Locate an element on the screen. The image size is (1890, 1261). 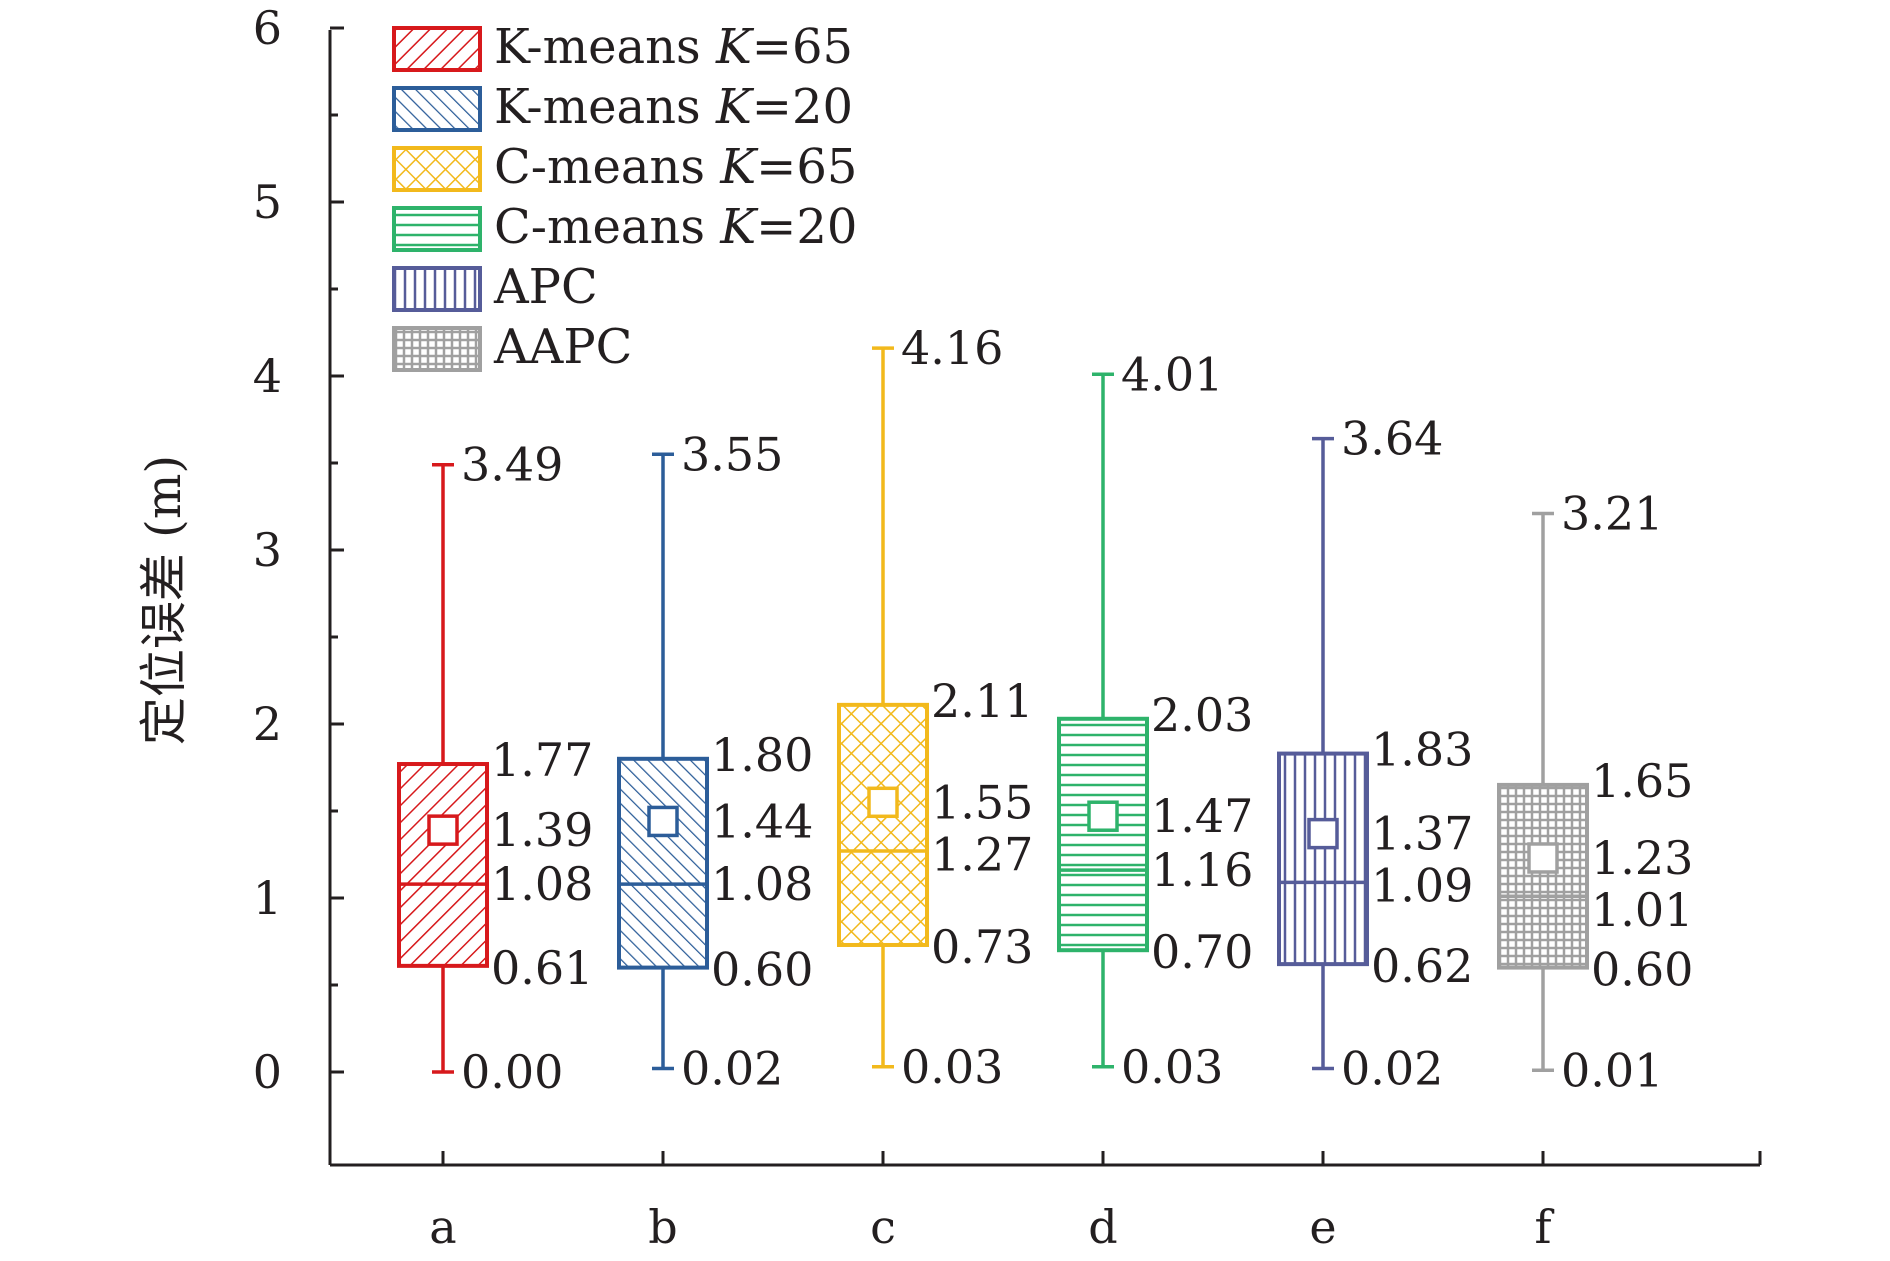
median-label: 1.01 is located at coordinates (1642, 910).